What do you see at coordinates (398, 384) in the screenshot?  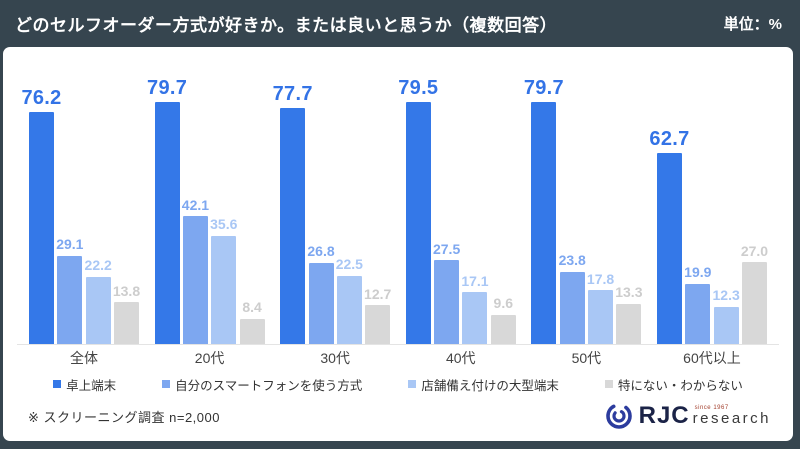 I see `chart-legend: 卓上端末 自分のスマートフォンを使う方式 店舗備え付けの大型端末 特にない・わからない` at bounding box center [398, 384].